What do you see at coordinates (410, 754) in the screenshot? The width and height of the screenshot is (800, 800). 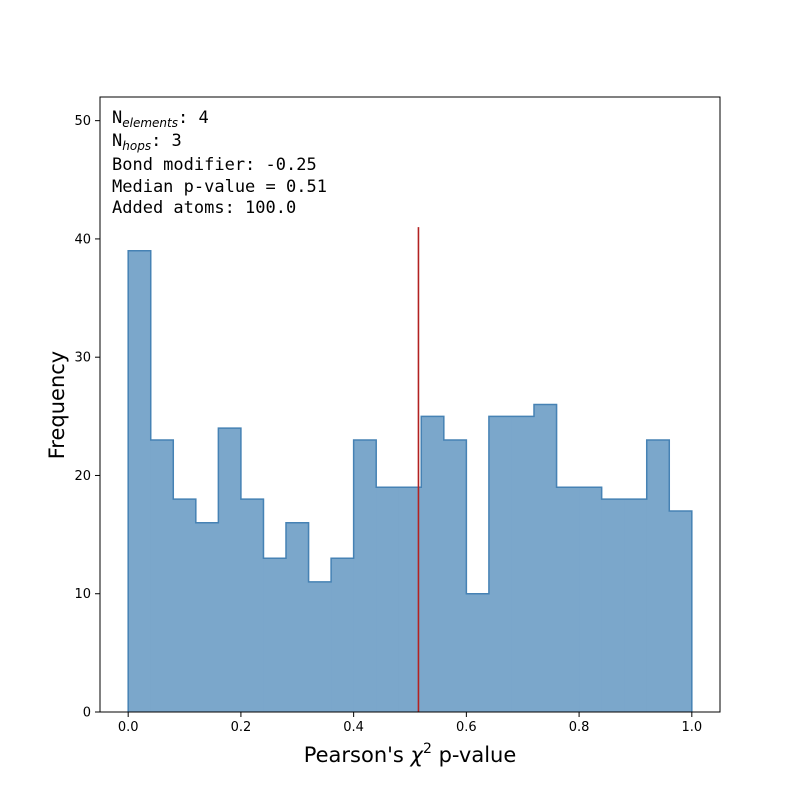 I see `x-axis-label: Pearson's χ2 p-value` at bounding box center [410, 754].